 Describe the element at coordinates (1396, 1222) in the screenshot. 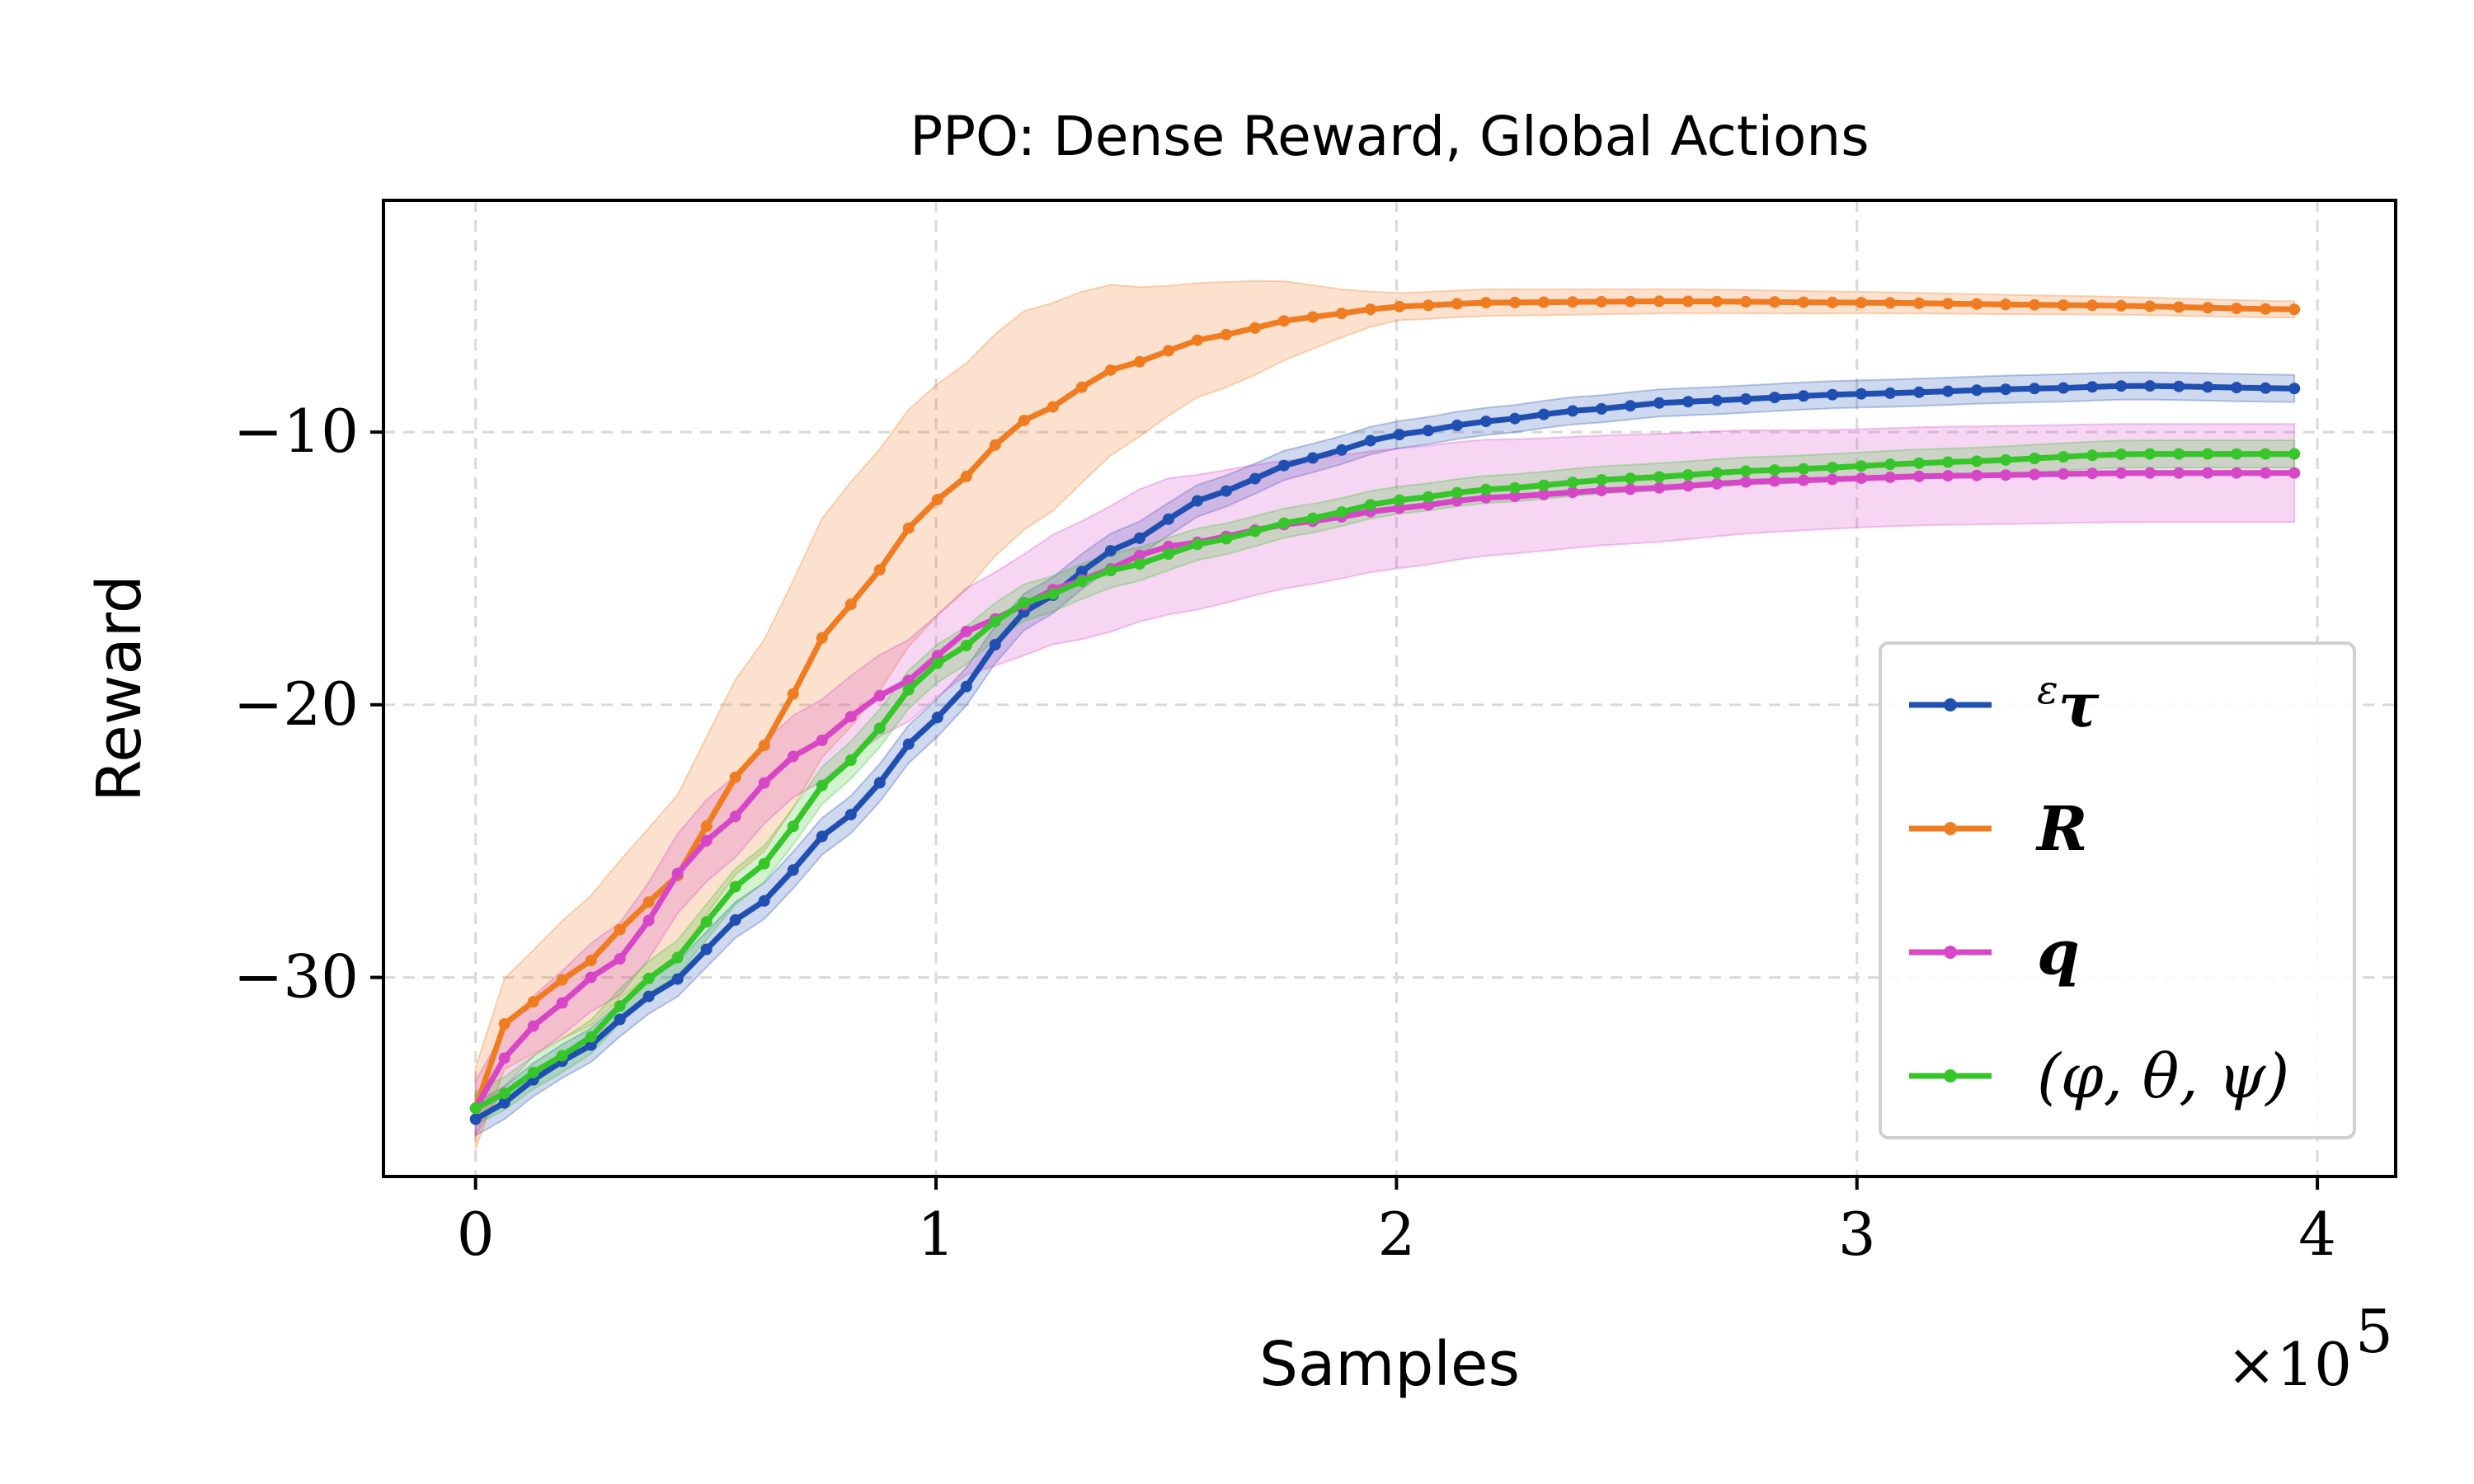

I see `x-axis-ticks: 0 1 2 3 4` at that location.